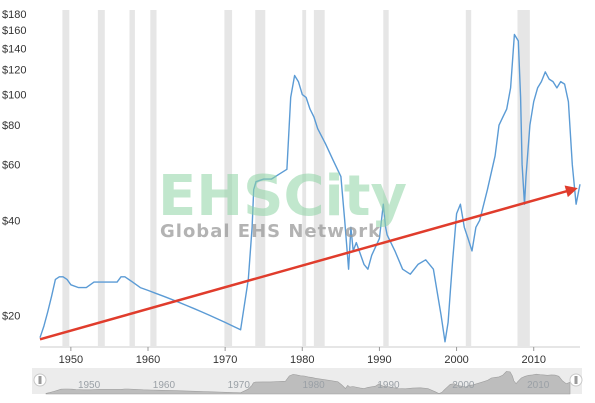 The width and height of the screenshot is (595, 403). Describe the element at coordinates (14, 49) in the screenshot. I see `y-tick-label: $140` at that location.